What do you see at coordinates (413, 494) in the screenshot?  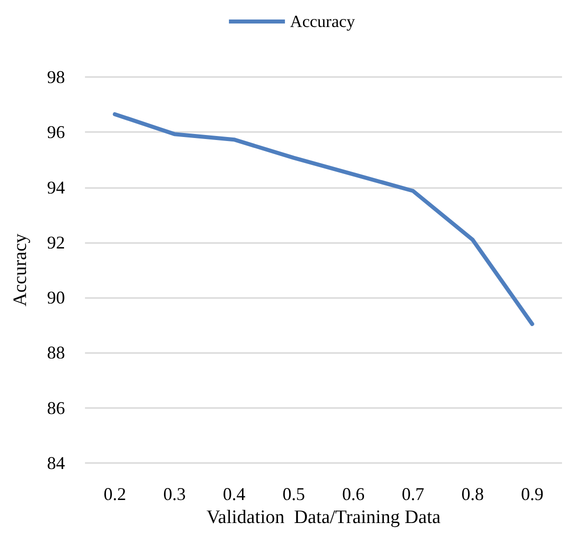 I see `x-tick-label: 0.7` at bounding box center [413, 494].